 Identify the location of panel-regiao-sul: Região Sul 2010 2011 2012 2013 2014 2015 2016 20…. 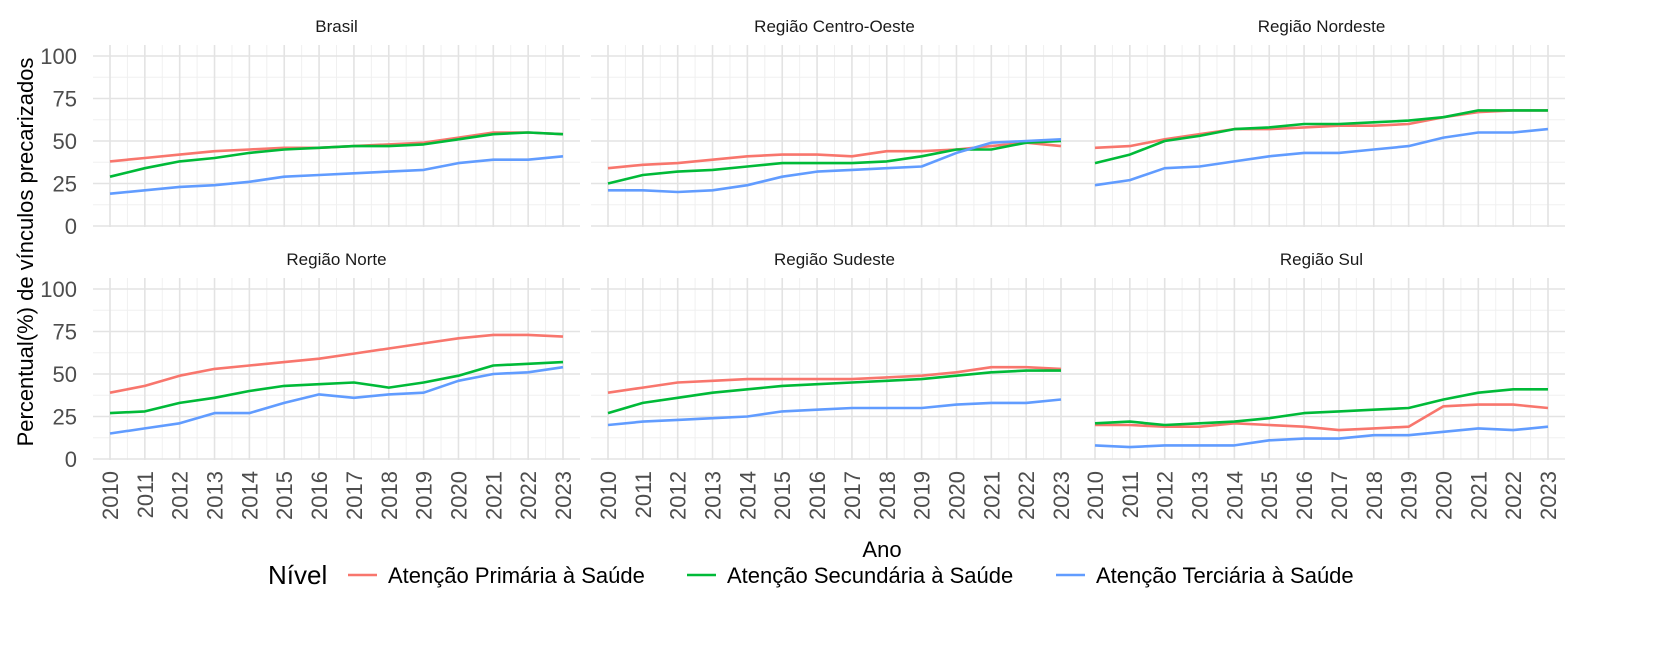
(1321, 385).